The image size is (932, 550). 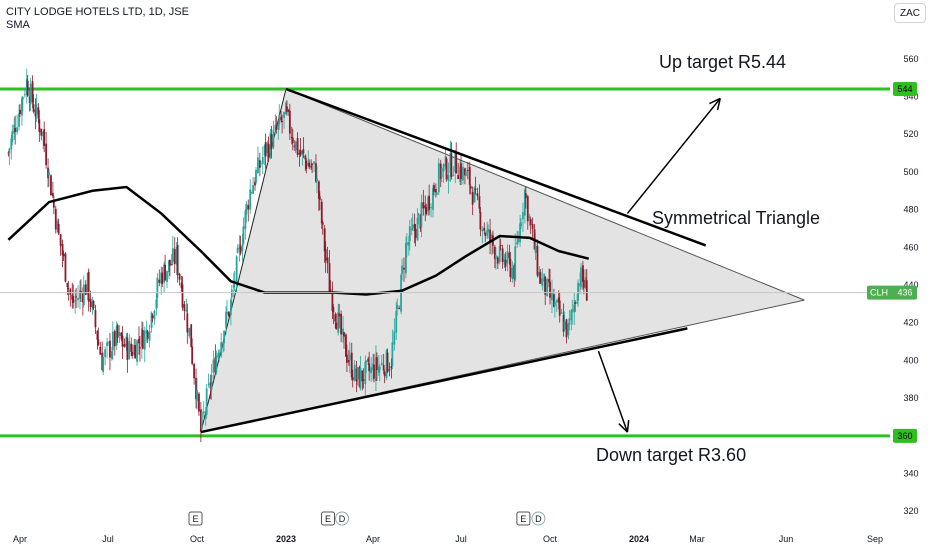 I want to click on time-tick-label: Oct, so click(x=197, y=539).